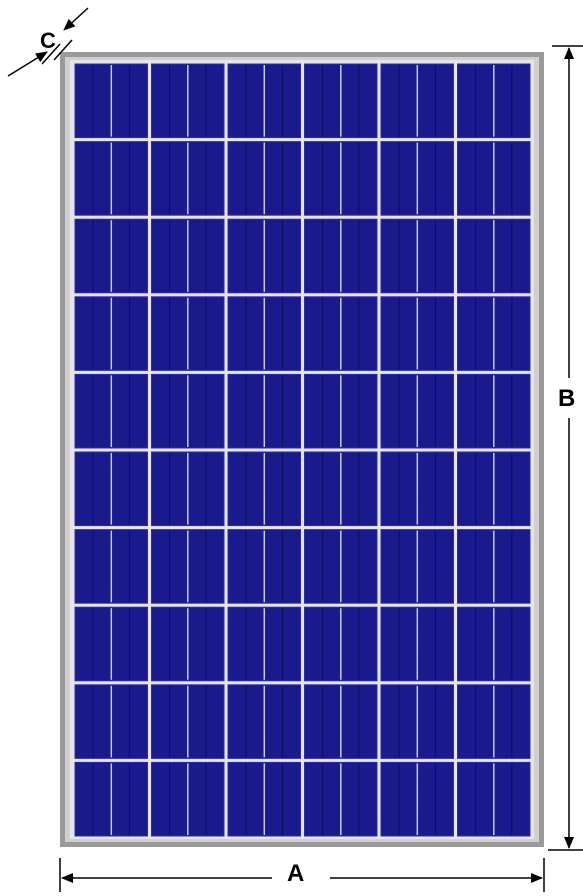  I want to click on dimension-a-label: A, so click(296, 873).